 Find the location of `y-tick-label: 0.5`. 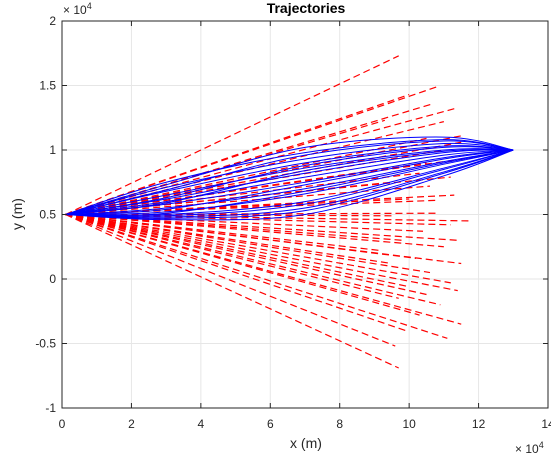

y-tick-label: 0.5 is located at coordinates (47, 215).